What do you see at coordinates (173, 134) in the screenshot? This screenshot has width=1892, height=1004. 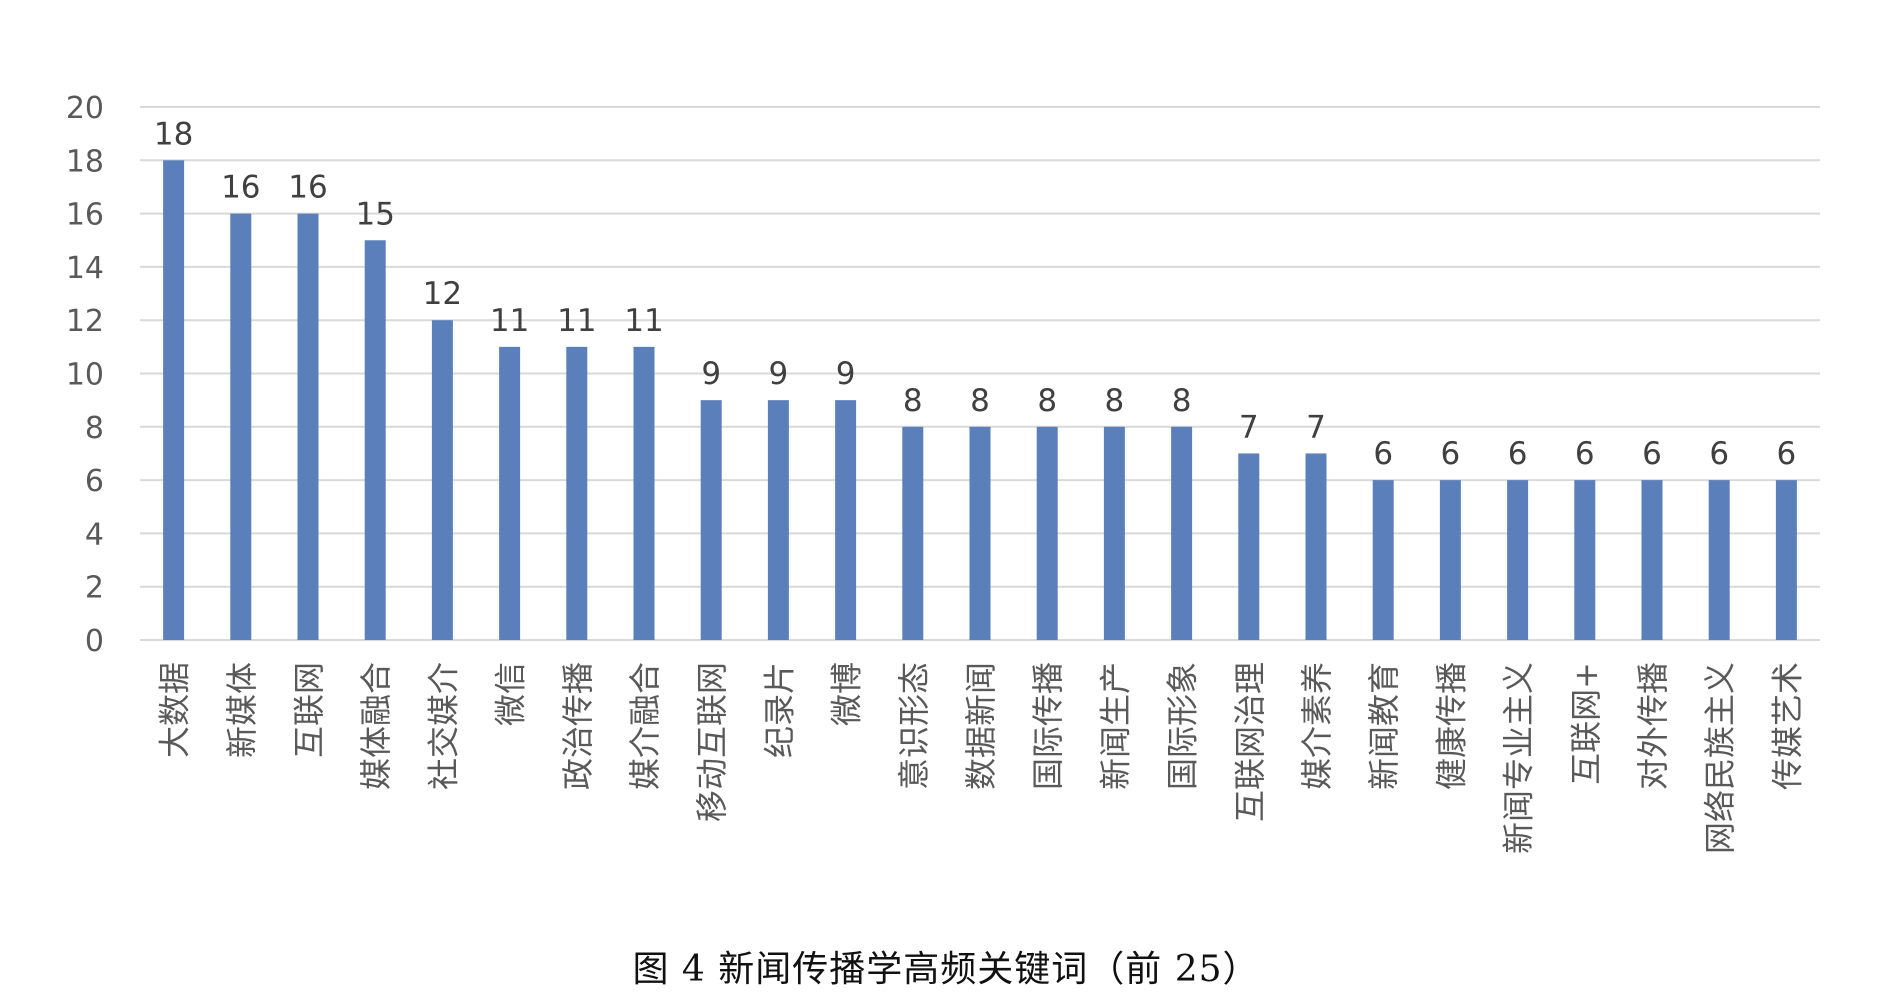 I see `data-label: 18` at bounding box center [173, 134].